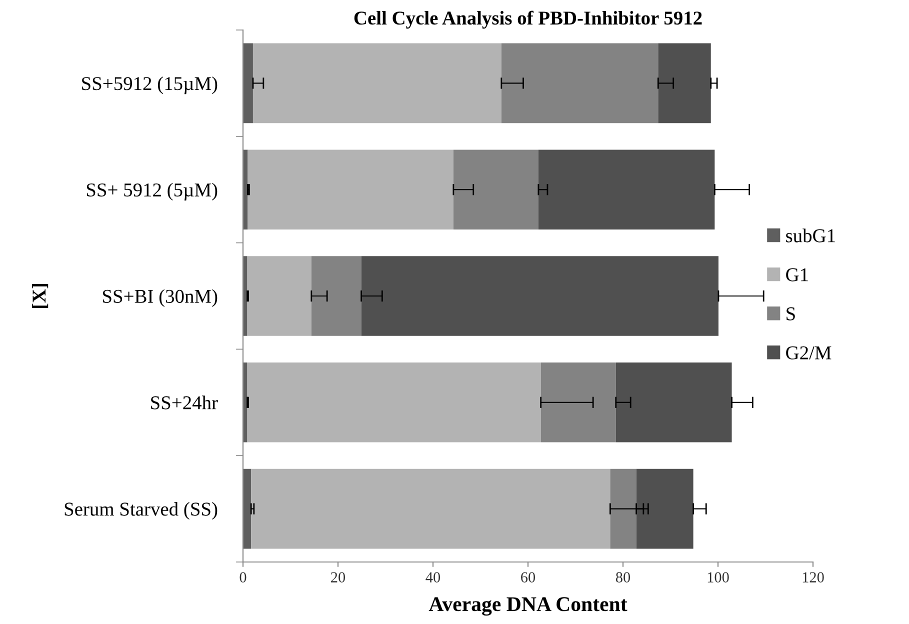 The width and height of the screenshot is (909, 624). Describe the element at coordinates (528, 577) in the screenshot. I see `x-tick-label: 60` at that location.